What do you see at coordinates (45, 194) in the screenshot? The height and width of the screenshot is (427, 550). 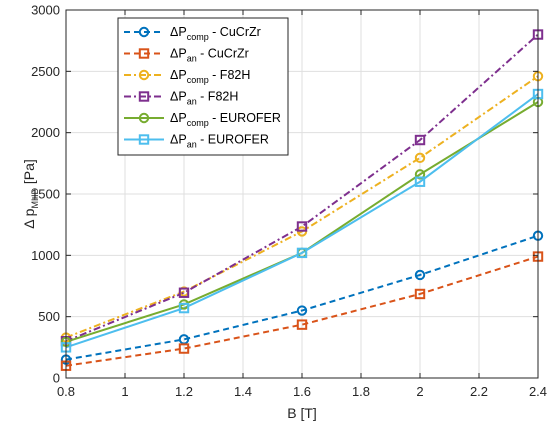 I see `y-tick-label: 1500` at bounding box center [45, 194].